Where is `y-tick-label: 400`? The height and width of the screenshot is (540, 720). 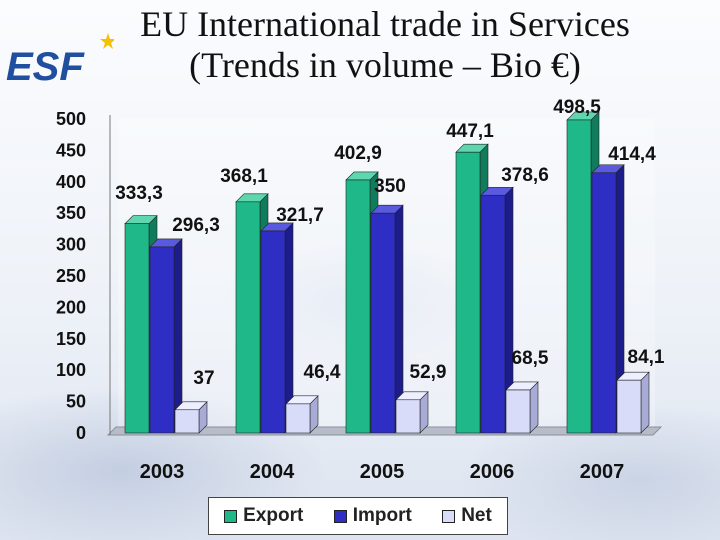 y-tick-label: 400 is located at coordinates (71, 182).